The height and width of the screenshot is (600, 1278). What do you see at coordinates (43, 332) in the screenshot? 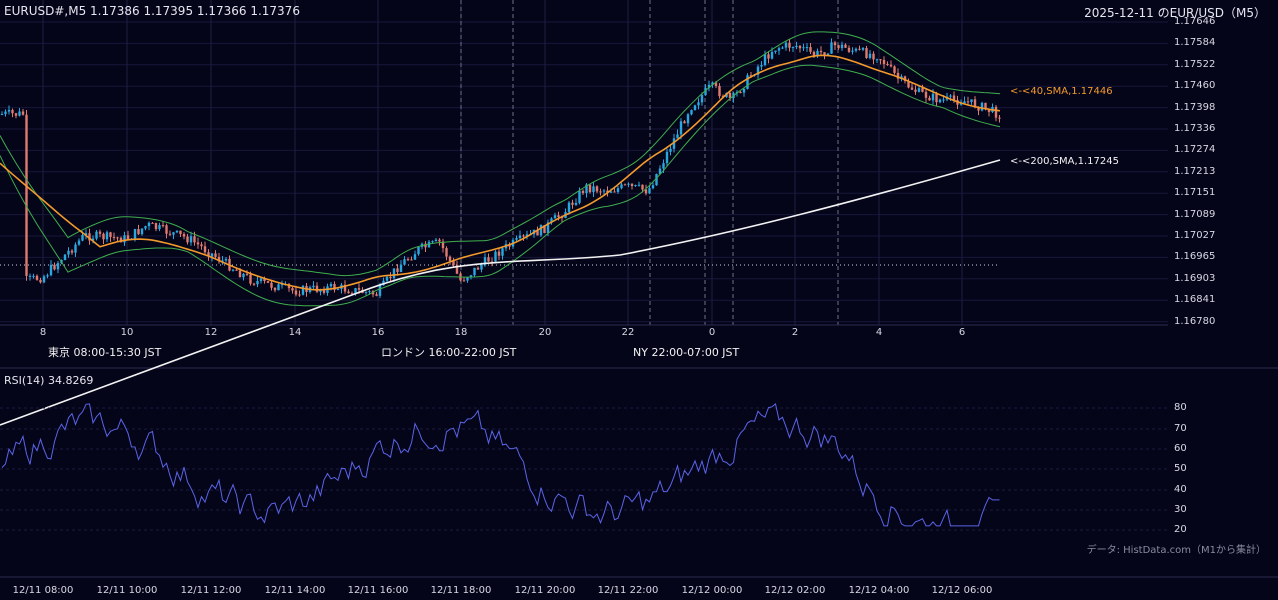
I see `hour-tick-label: 8` at bounding box center [43, 332].